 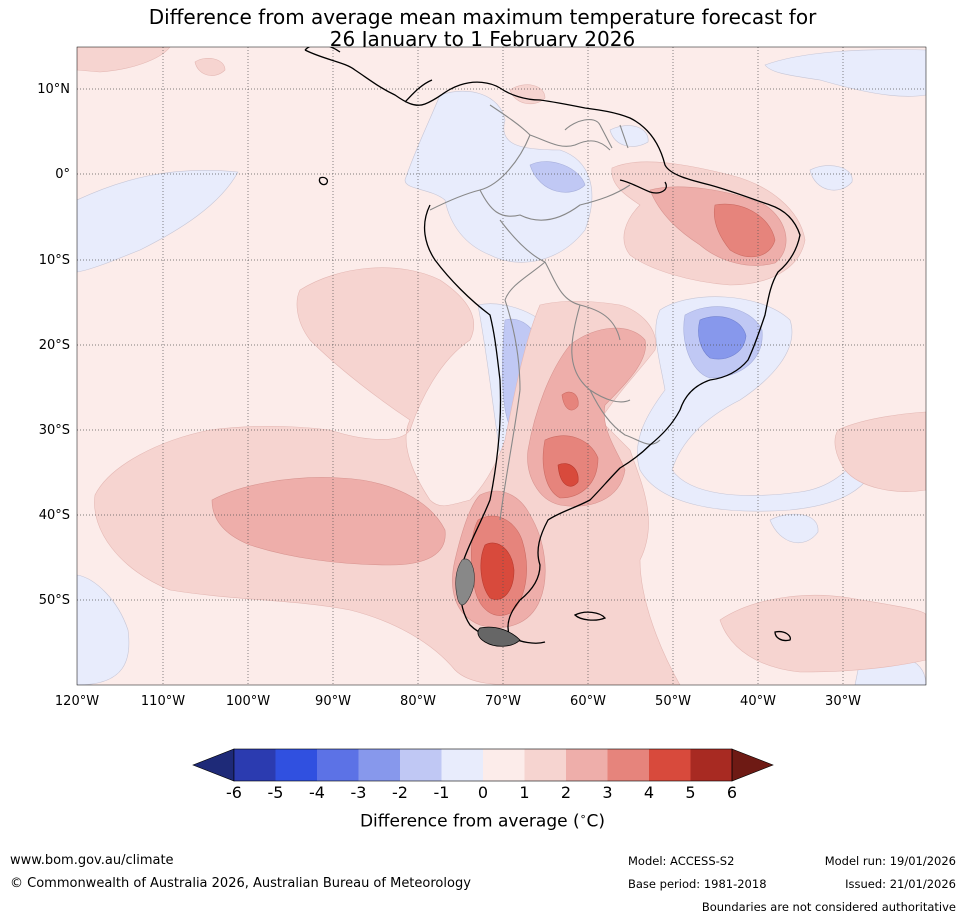 What do you see at coordinates (465, 582) in the screenshot?
I see `patagonian-islands` at bounding box center [465, 582].